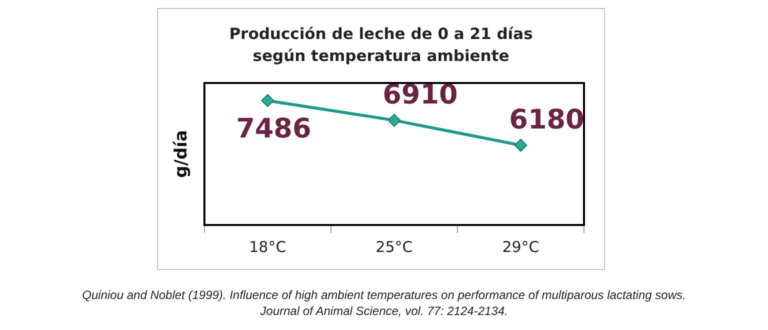  What do you see at coordinates (521, 247) in the screenshot?
I see `x-tick-label: 29°C` at bounding box center [521, 247].